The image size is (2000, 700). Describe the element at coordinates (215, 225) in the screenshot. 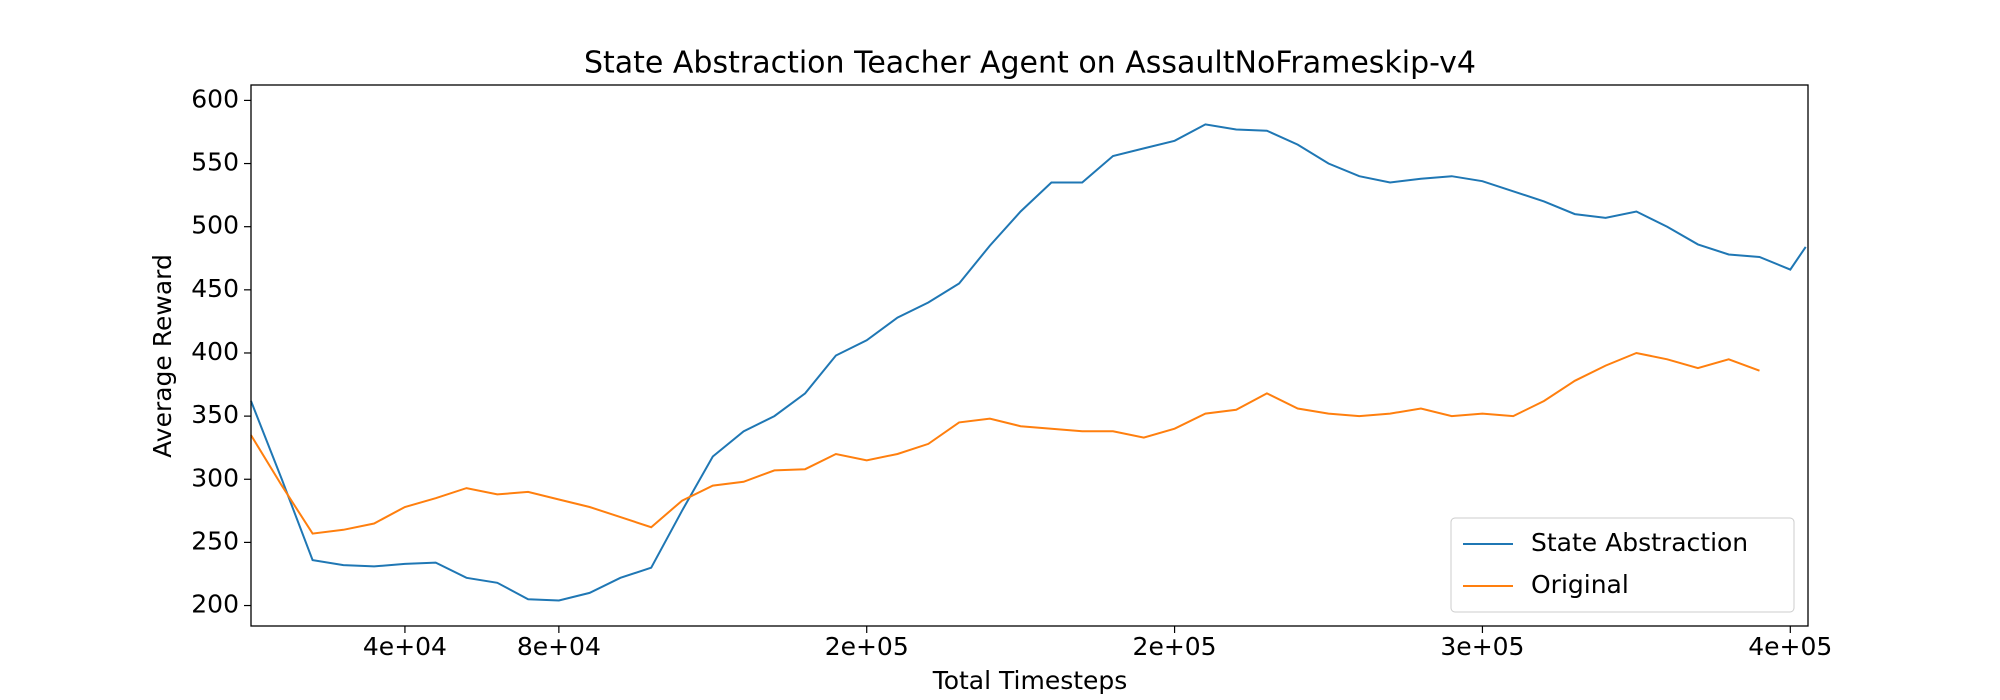

I see `y-tick-label: 500` at that location.